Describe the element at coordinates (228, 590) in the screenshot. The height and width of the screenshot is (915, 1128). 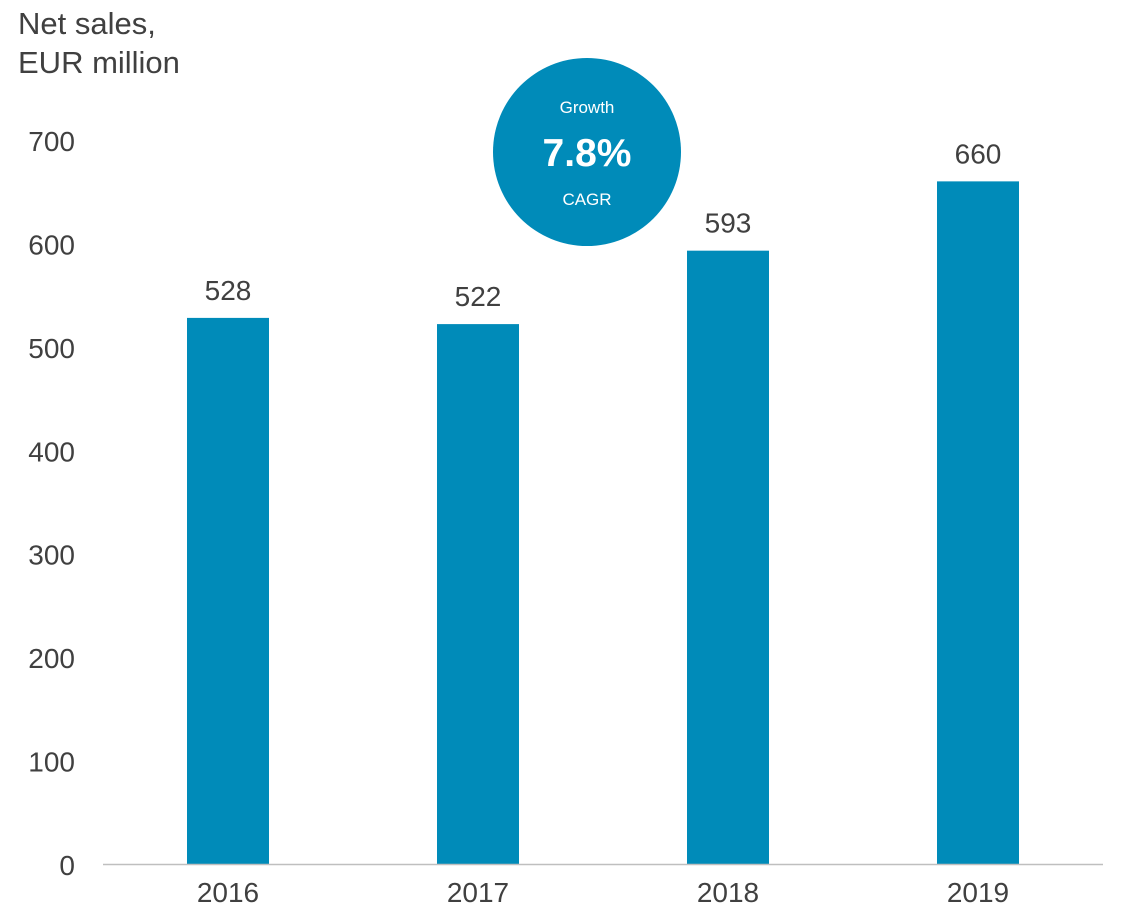
I see `bar-2016` at that location.